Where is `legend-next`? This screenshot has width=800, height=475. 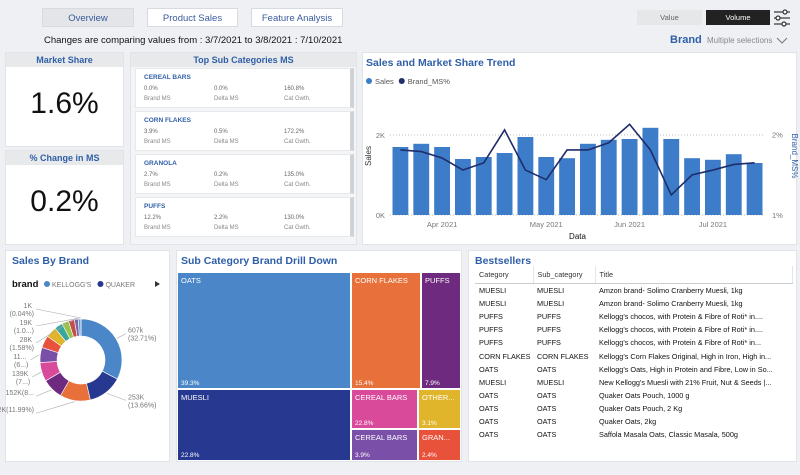
legend-next is located at coordinates (157, 284).